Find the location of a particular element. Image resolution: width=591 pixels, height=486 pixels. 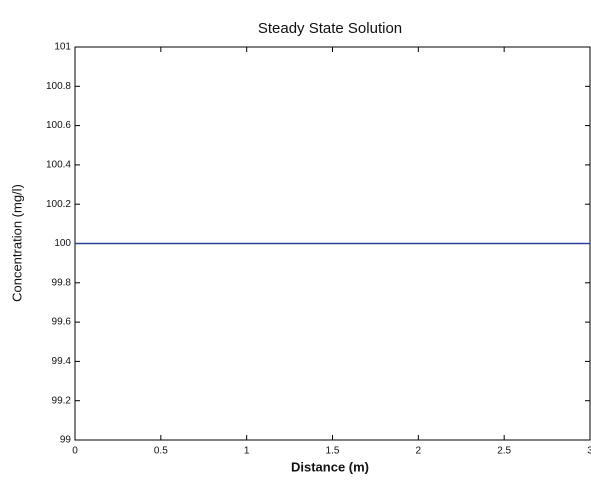

y-tick-label: 100.4 is located at coordinates (58, 165).